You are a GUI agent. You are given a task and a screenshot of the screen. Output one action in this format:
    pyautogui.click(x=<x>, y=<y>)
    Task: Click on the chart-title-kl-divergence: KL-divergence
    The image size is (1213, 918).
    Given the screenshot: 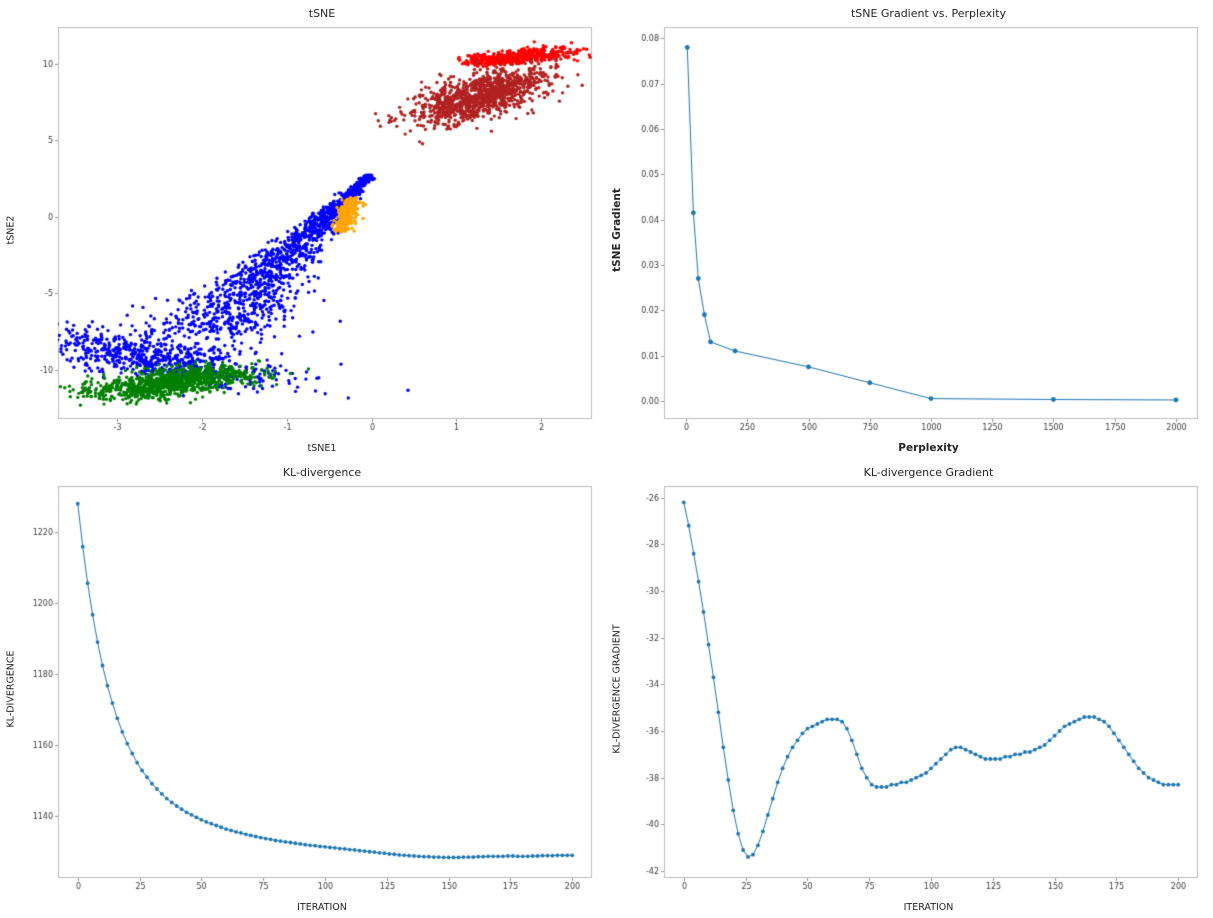 What is the action you would take?
    pyautogui.click(x=322, y=472)
    